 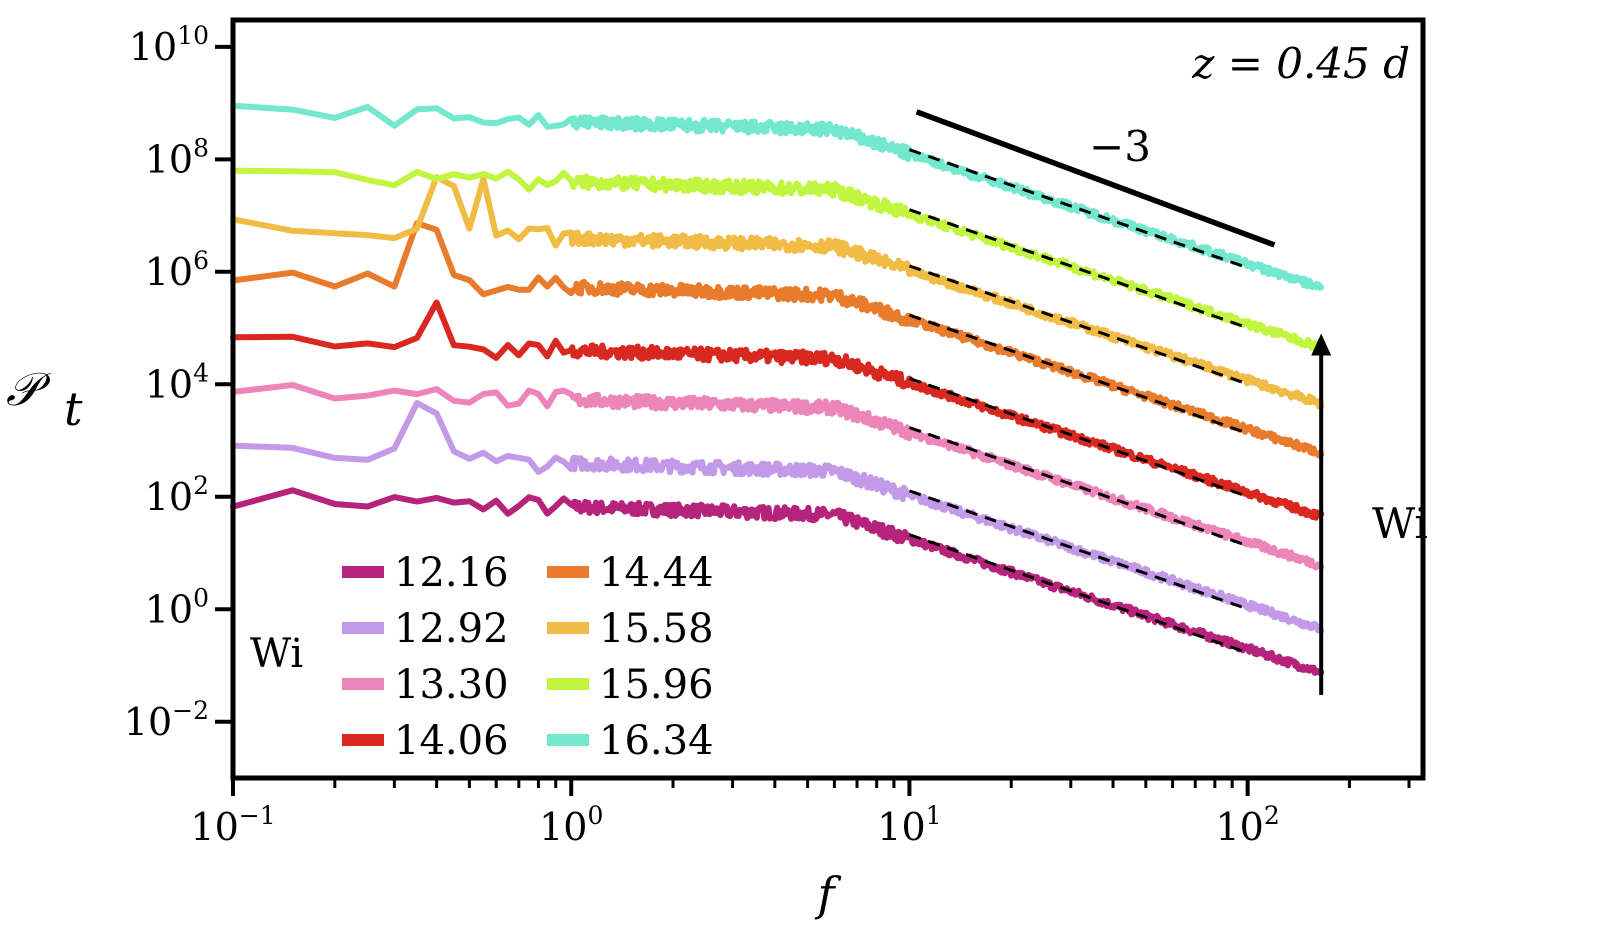 I want to click on y-tick-label-4: 10⁶, so click(x=177, y=270).